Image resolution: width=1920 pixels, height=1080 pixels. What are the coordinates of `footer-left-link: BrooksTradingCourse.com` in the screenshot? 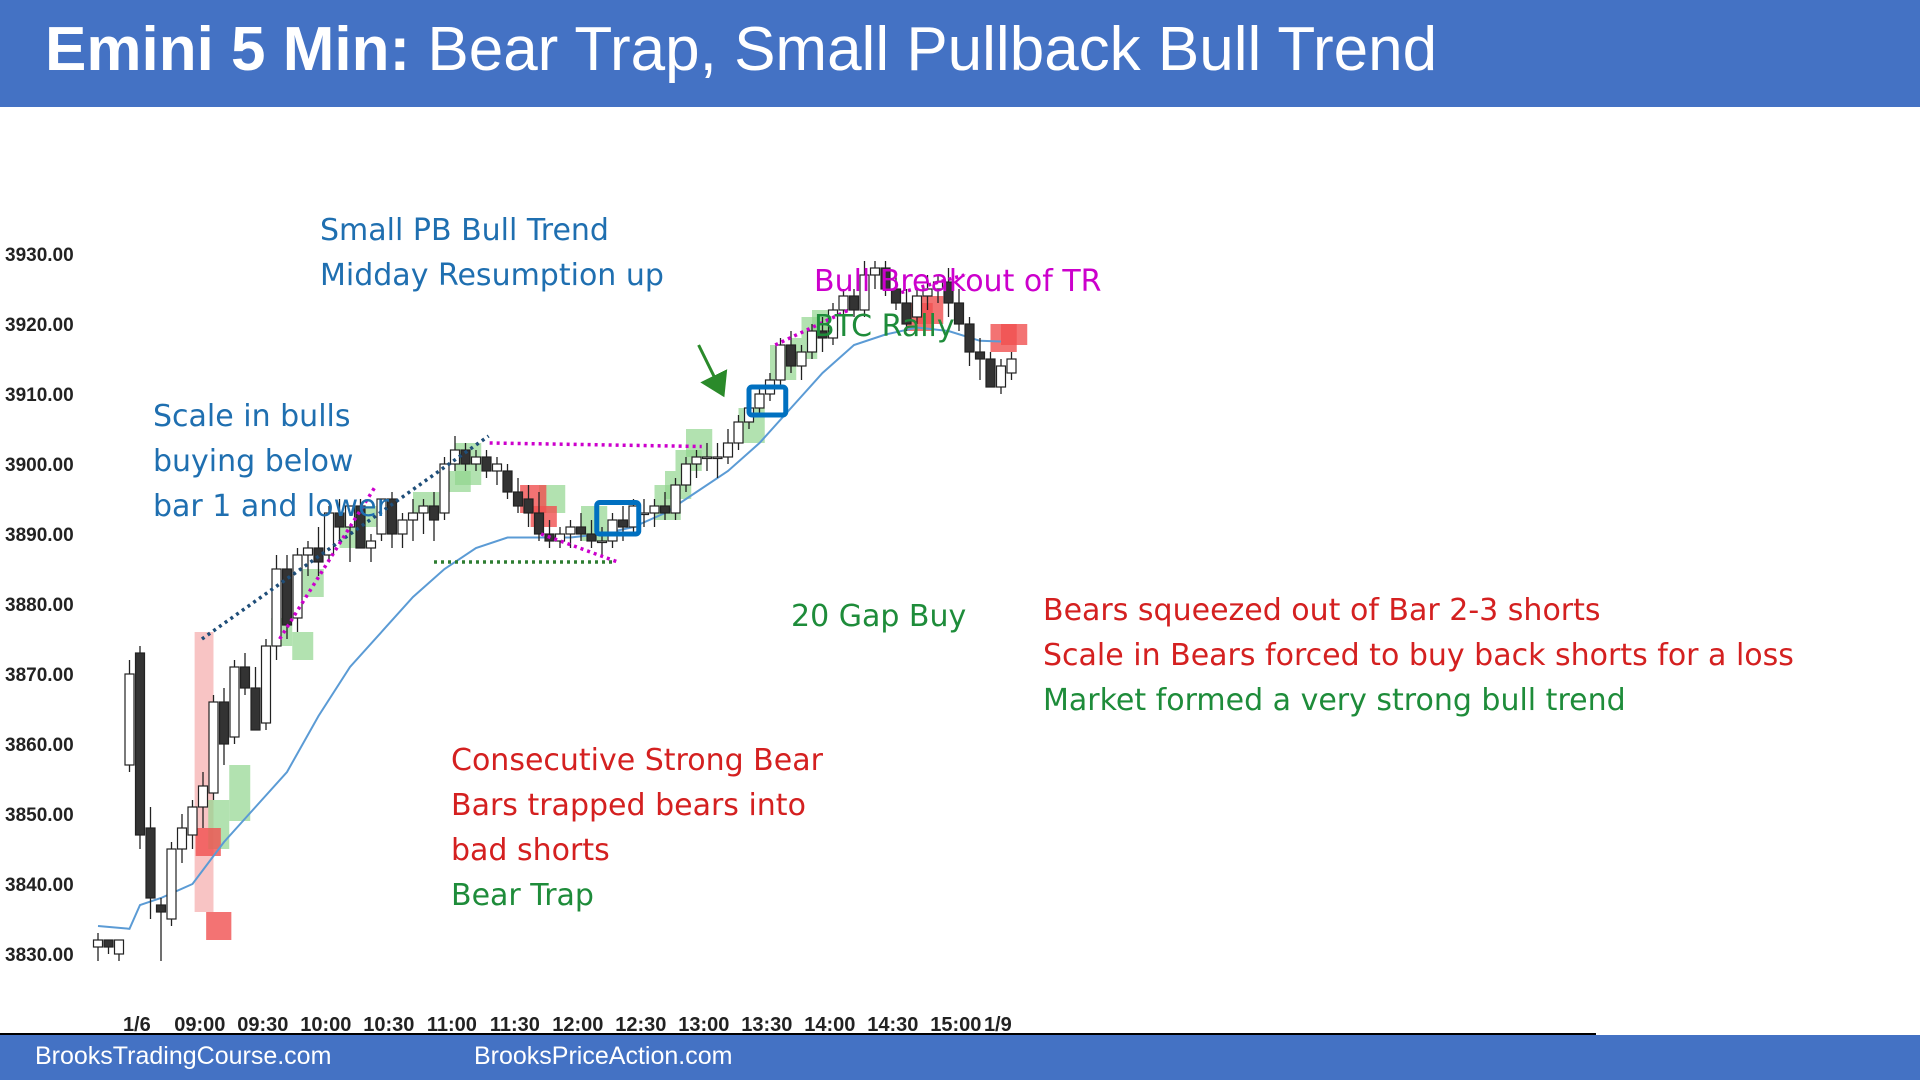 It's located at (183, 1056).